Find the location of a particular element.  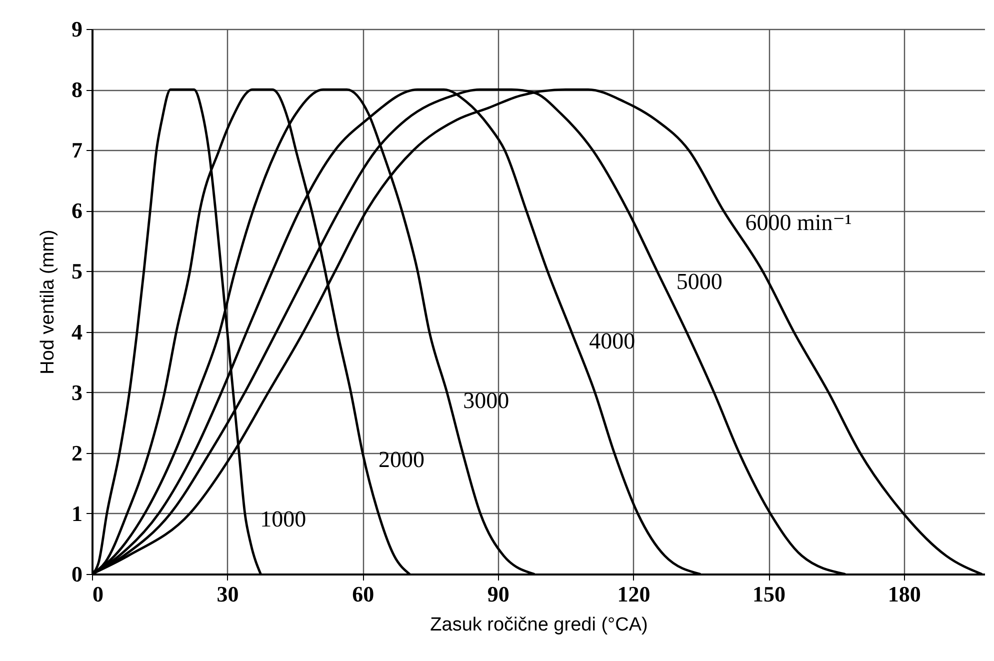

y-tick-label: 2 is located at coordinates (77, 453).